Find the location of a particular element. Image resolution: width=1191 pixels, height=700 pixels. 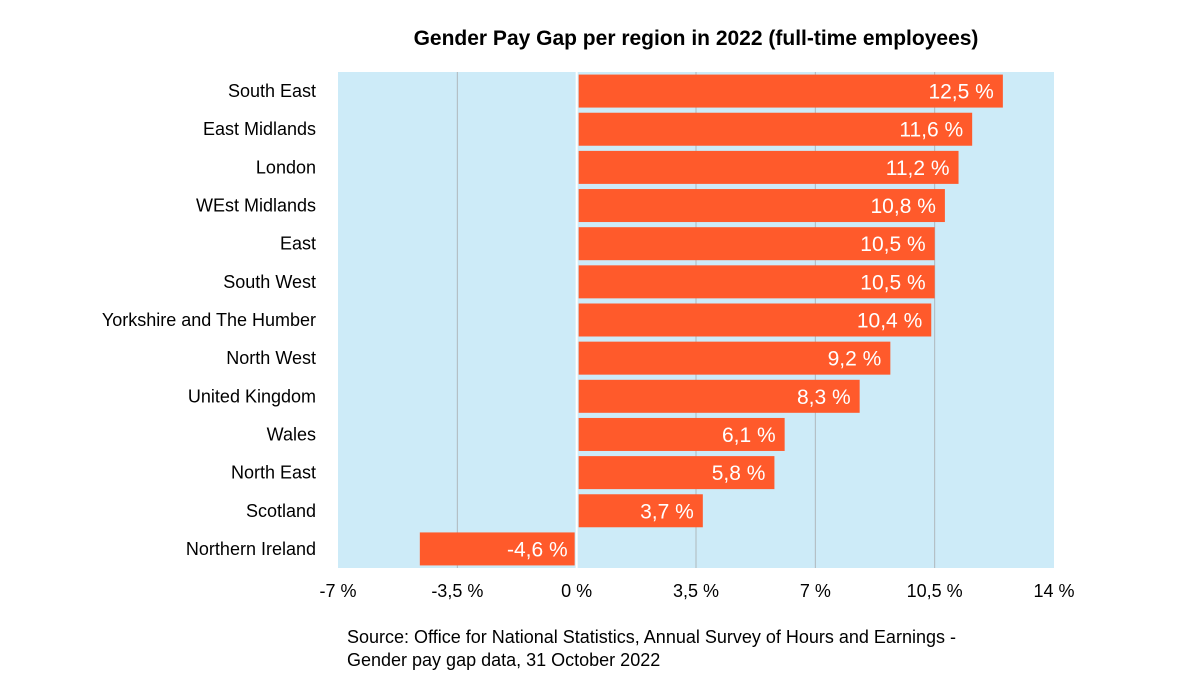

x-tick-labels: -7 % -3,5 % 0 % 3,5 % 7 % 10,5 % 14 % is located at coordinates (696, 591).